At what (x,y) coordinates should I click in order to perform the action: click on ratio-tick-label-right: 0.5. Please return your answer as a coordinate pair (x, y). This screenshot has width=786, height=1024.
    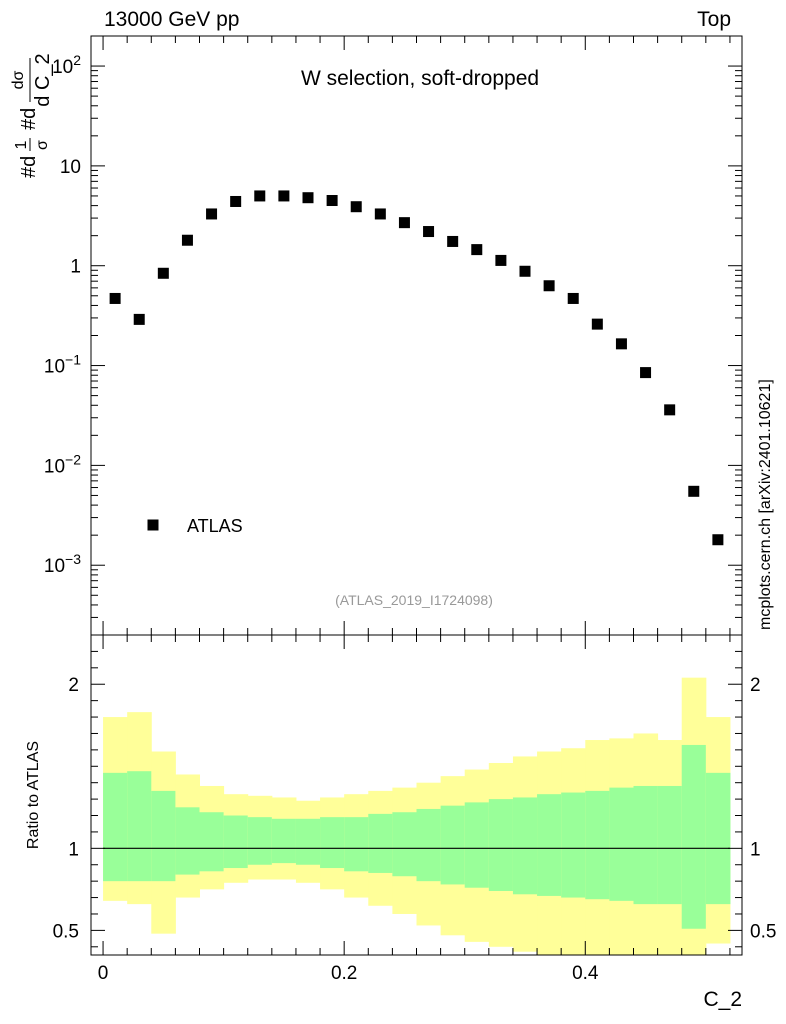
    Looking at the image, I should click on (763, 931).